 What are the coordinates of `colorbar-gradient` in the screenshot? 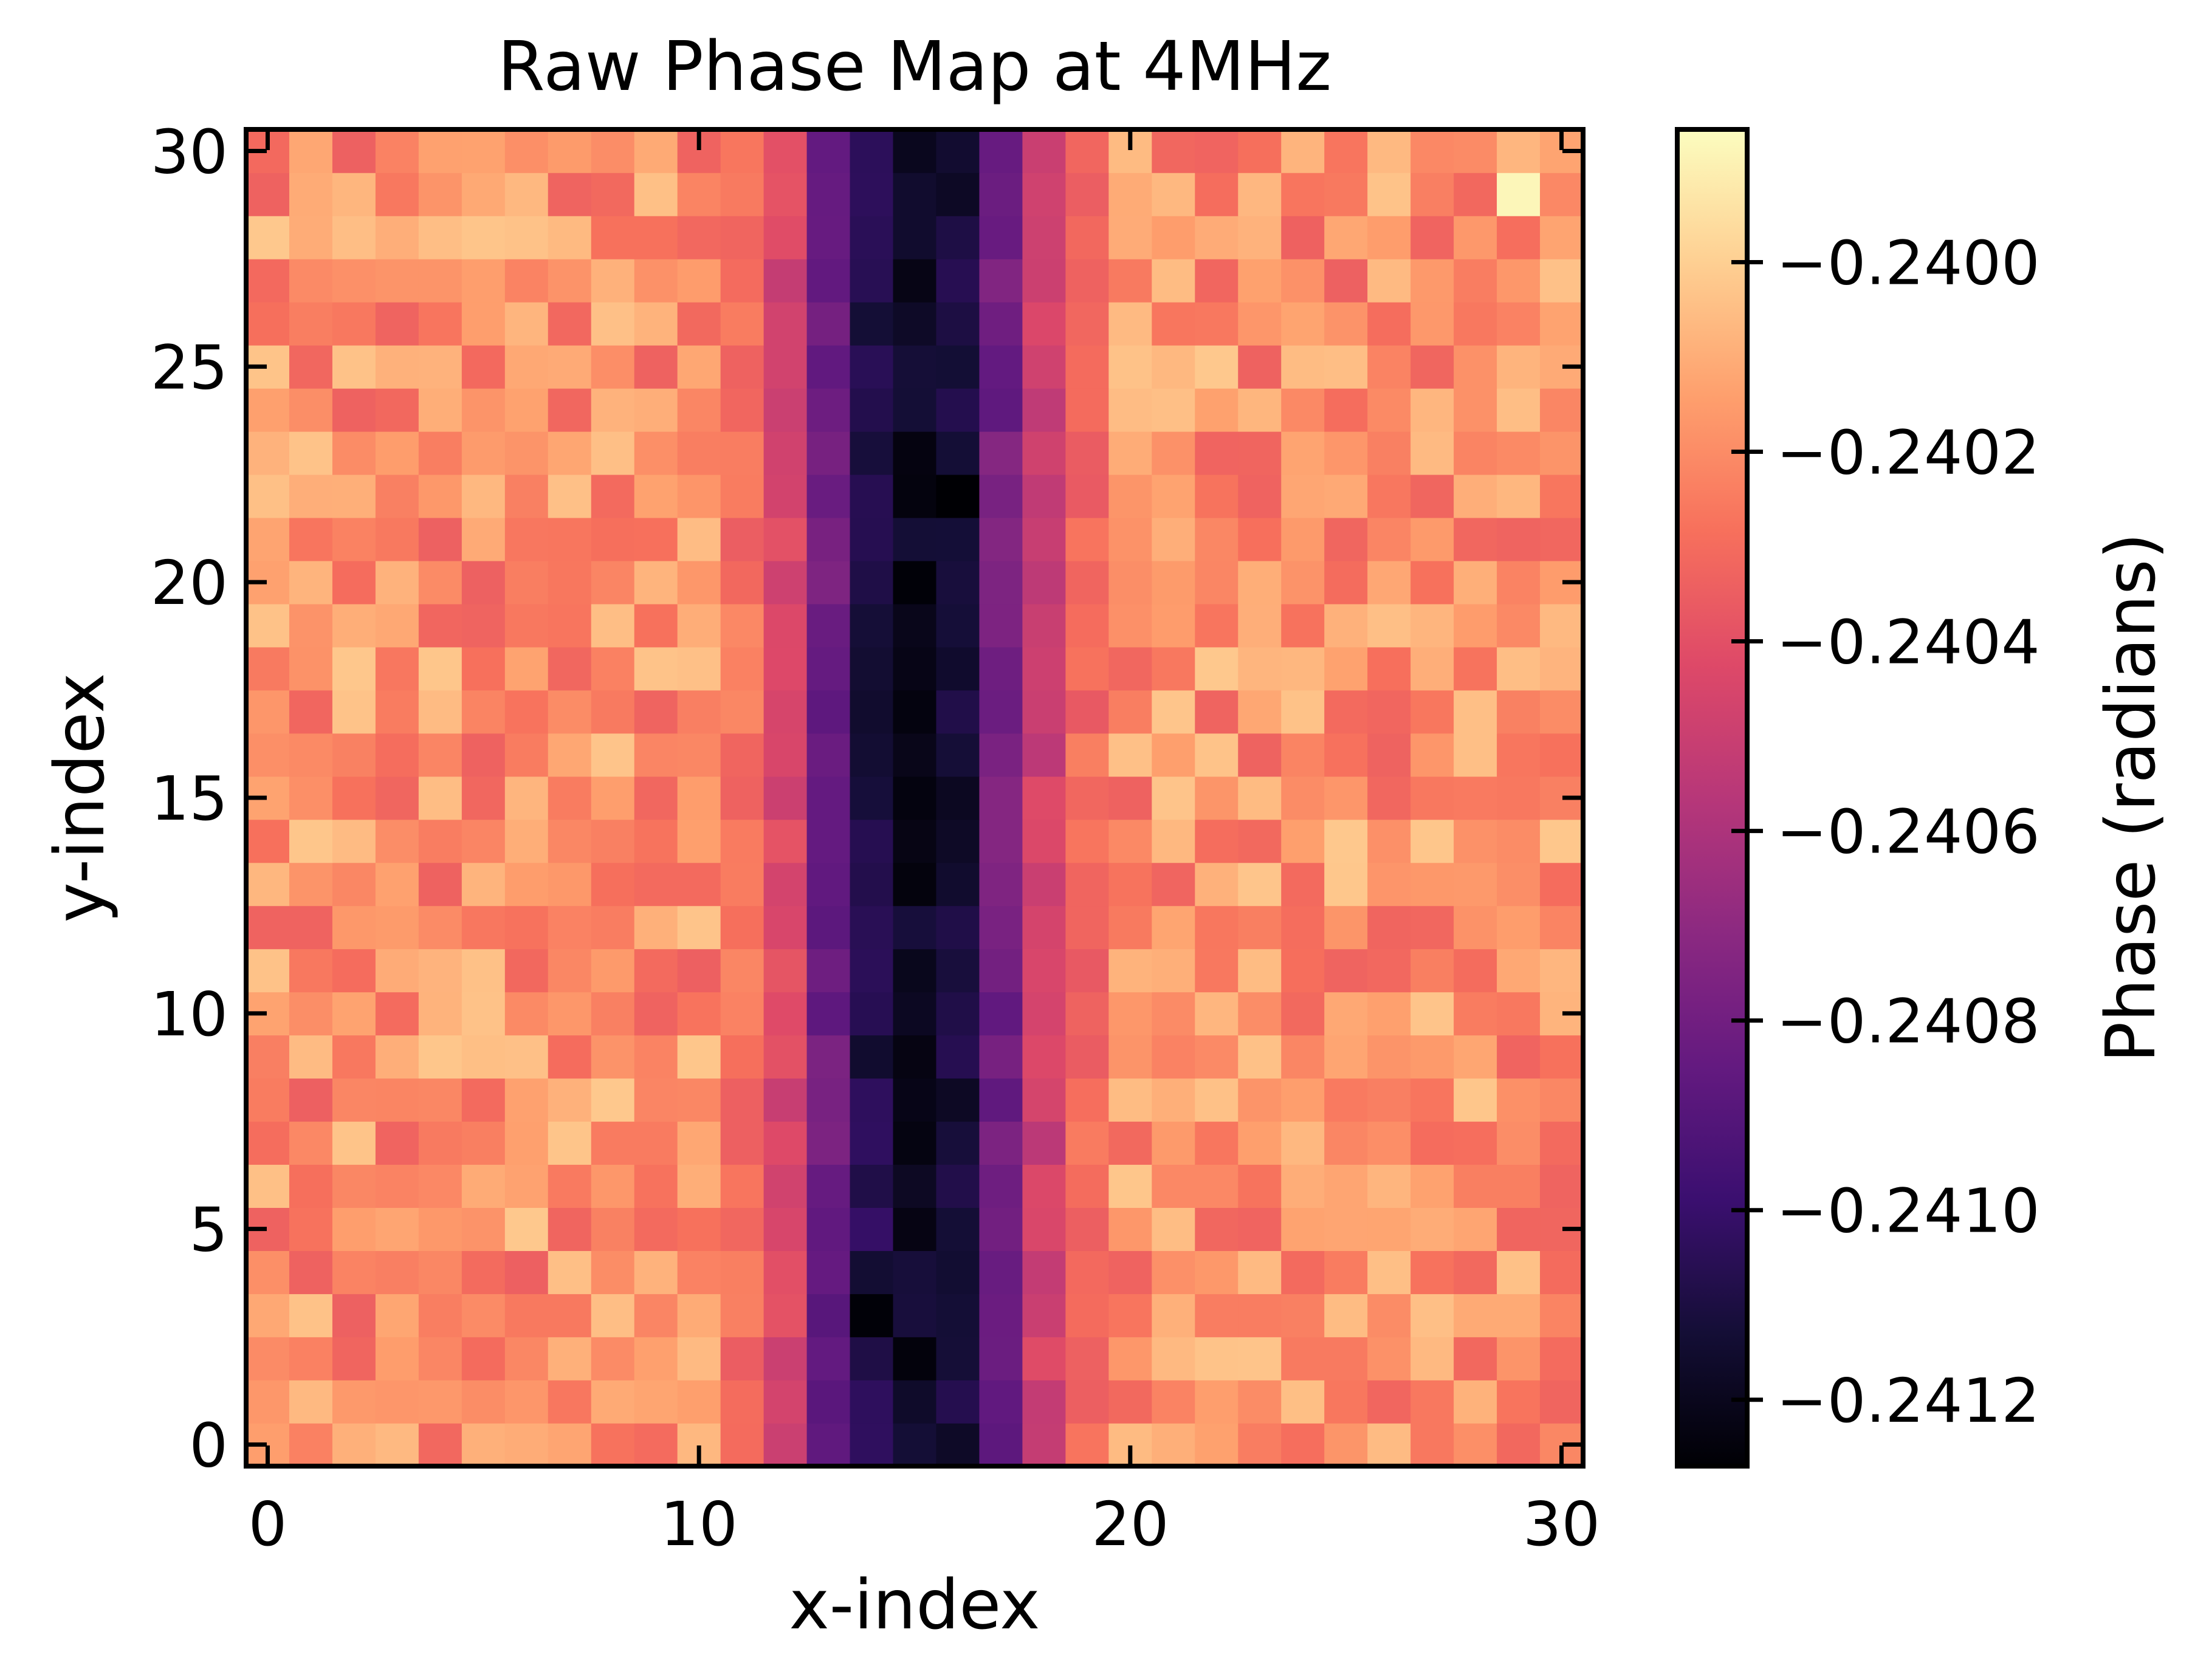 It's located at (1712, 797).